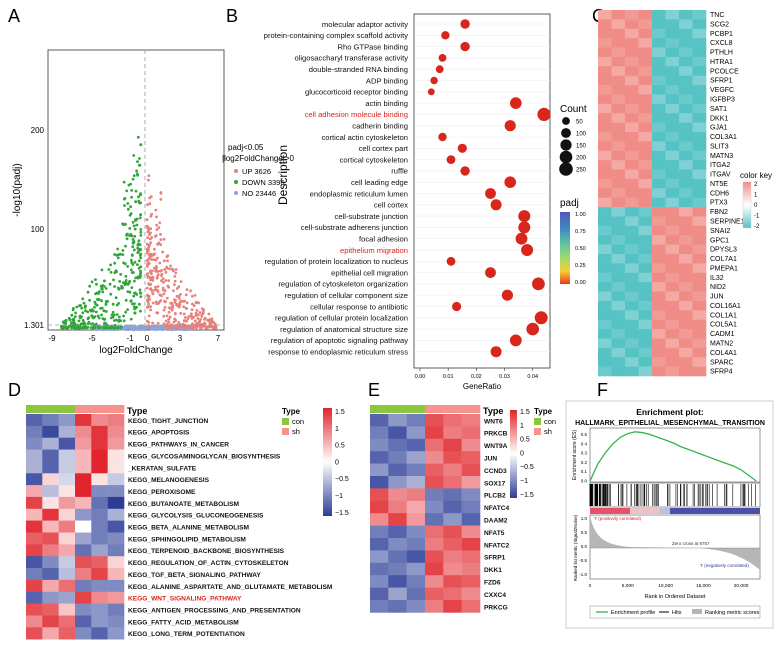 The image size is (781, 654). I want to click on gsea-title: Enrichment plot:, so click(670, 412).